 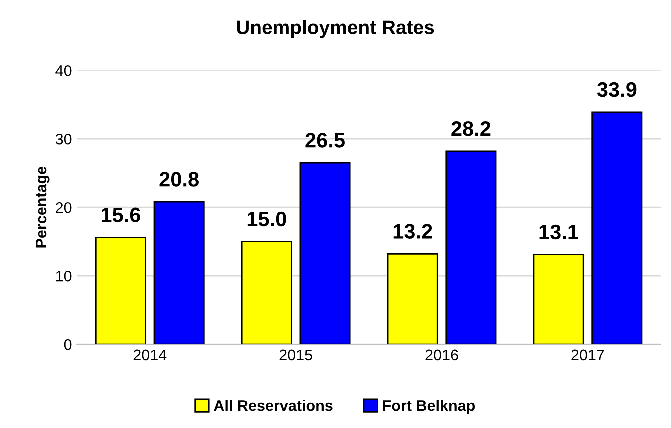 I want to click on y-tick-label: 30, so click(x=64, y=139).